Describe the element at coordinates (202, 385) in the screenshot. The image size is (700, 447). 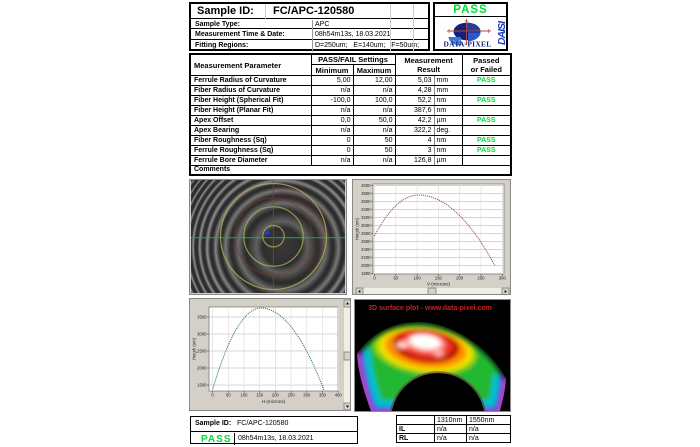
I see `svg-text: 1500` at that location.